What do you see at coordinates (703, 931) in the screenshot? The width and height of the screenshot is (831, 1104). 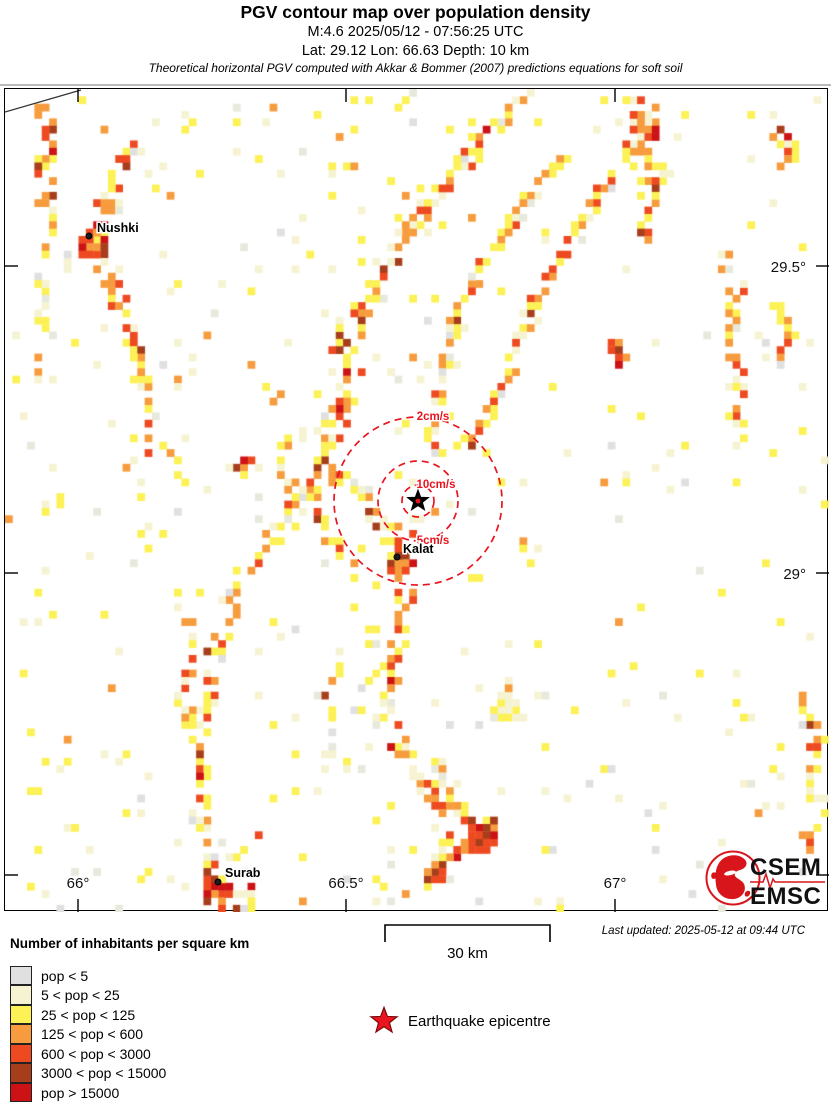 I see `last-updated-text: Last updated: 2025-05-12 at 09:44 UTC` at bounding box center [703, 931].